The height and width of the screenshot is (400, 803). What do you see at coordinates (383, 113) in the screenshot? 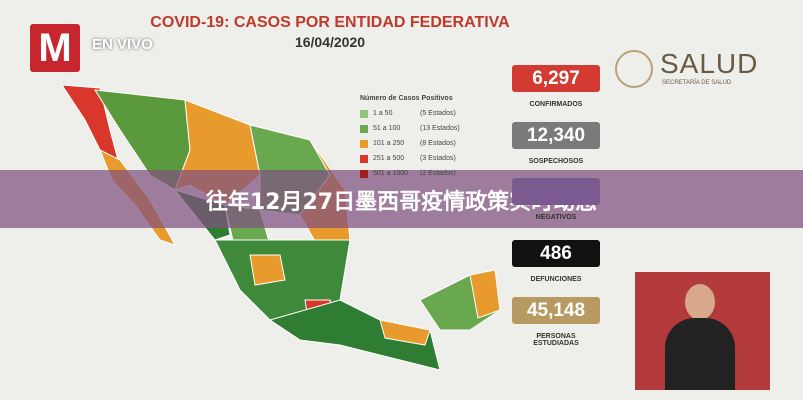
I see `legend-range: 1 a 50` at bounding box center [383, 113].